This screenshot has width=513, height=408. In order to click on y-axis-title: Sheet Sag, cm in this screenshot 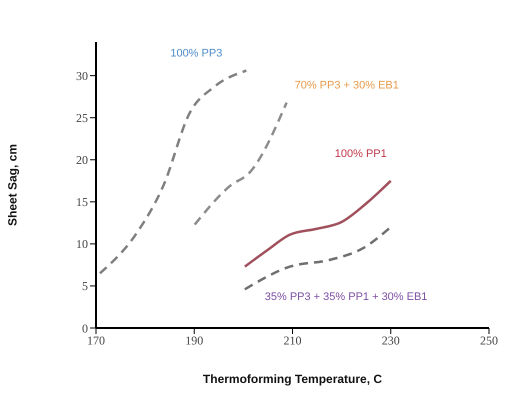, I will do `click(12, 185)`.